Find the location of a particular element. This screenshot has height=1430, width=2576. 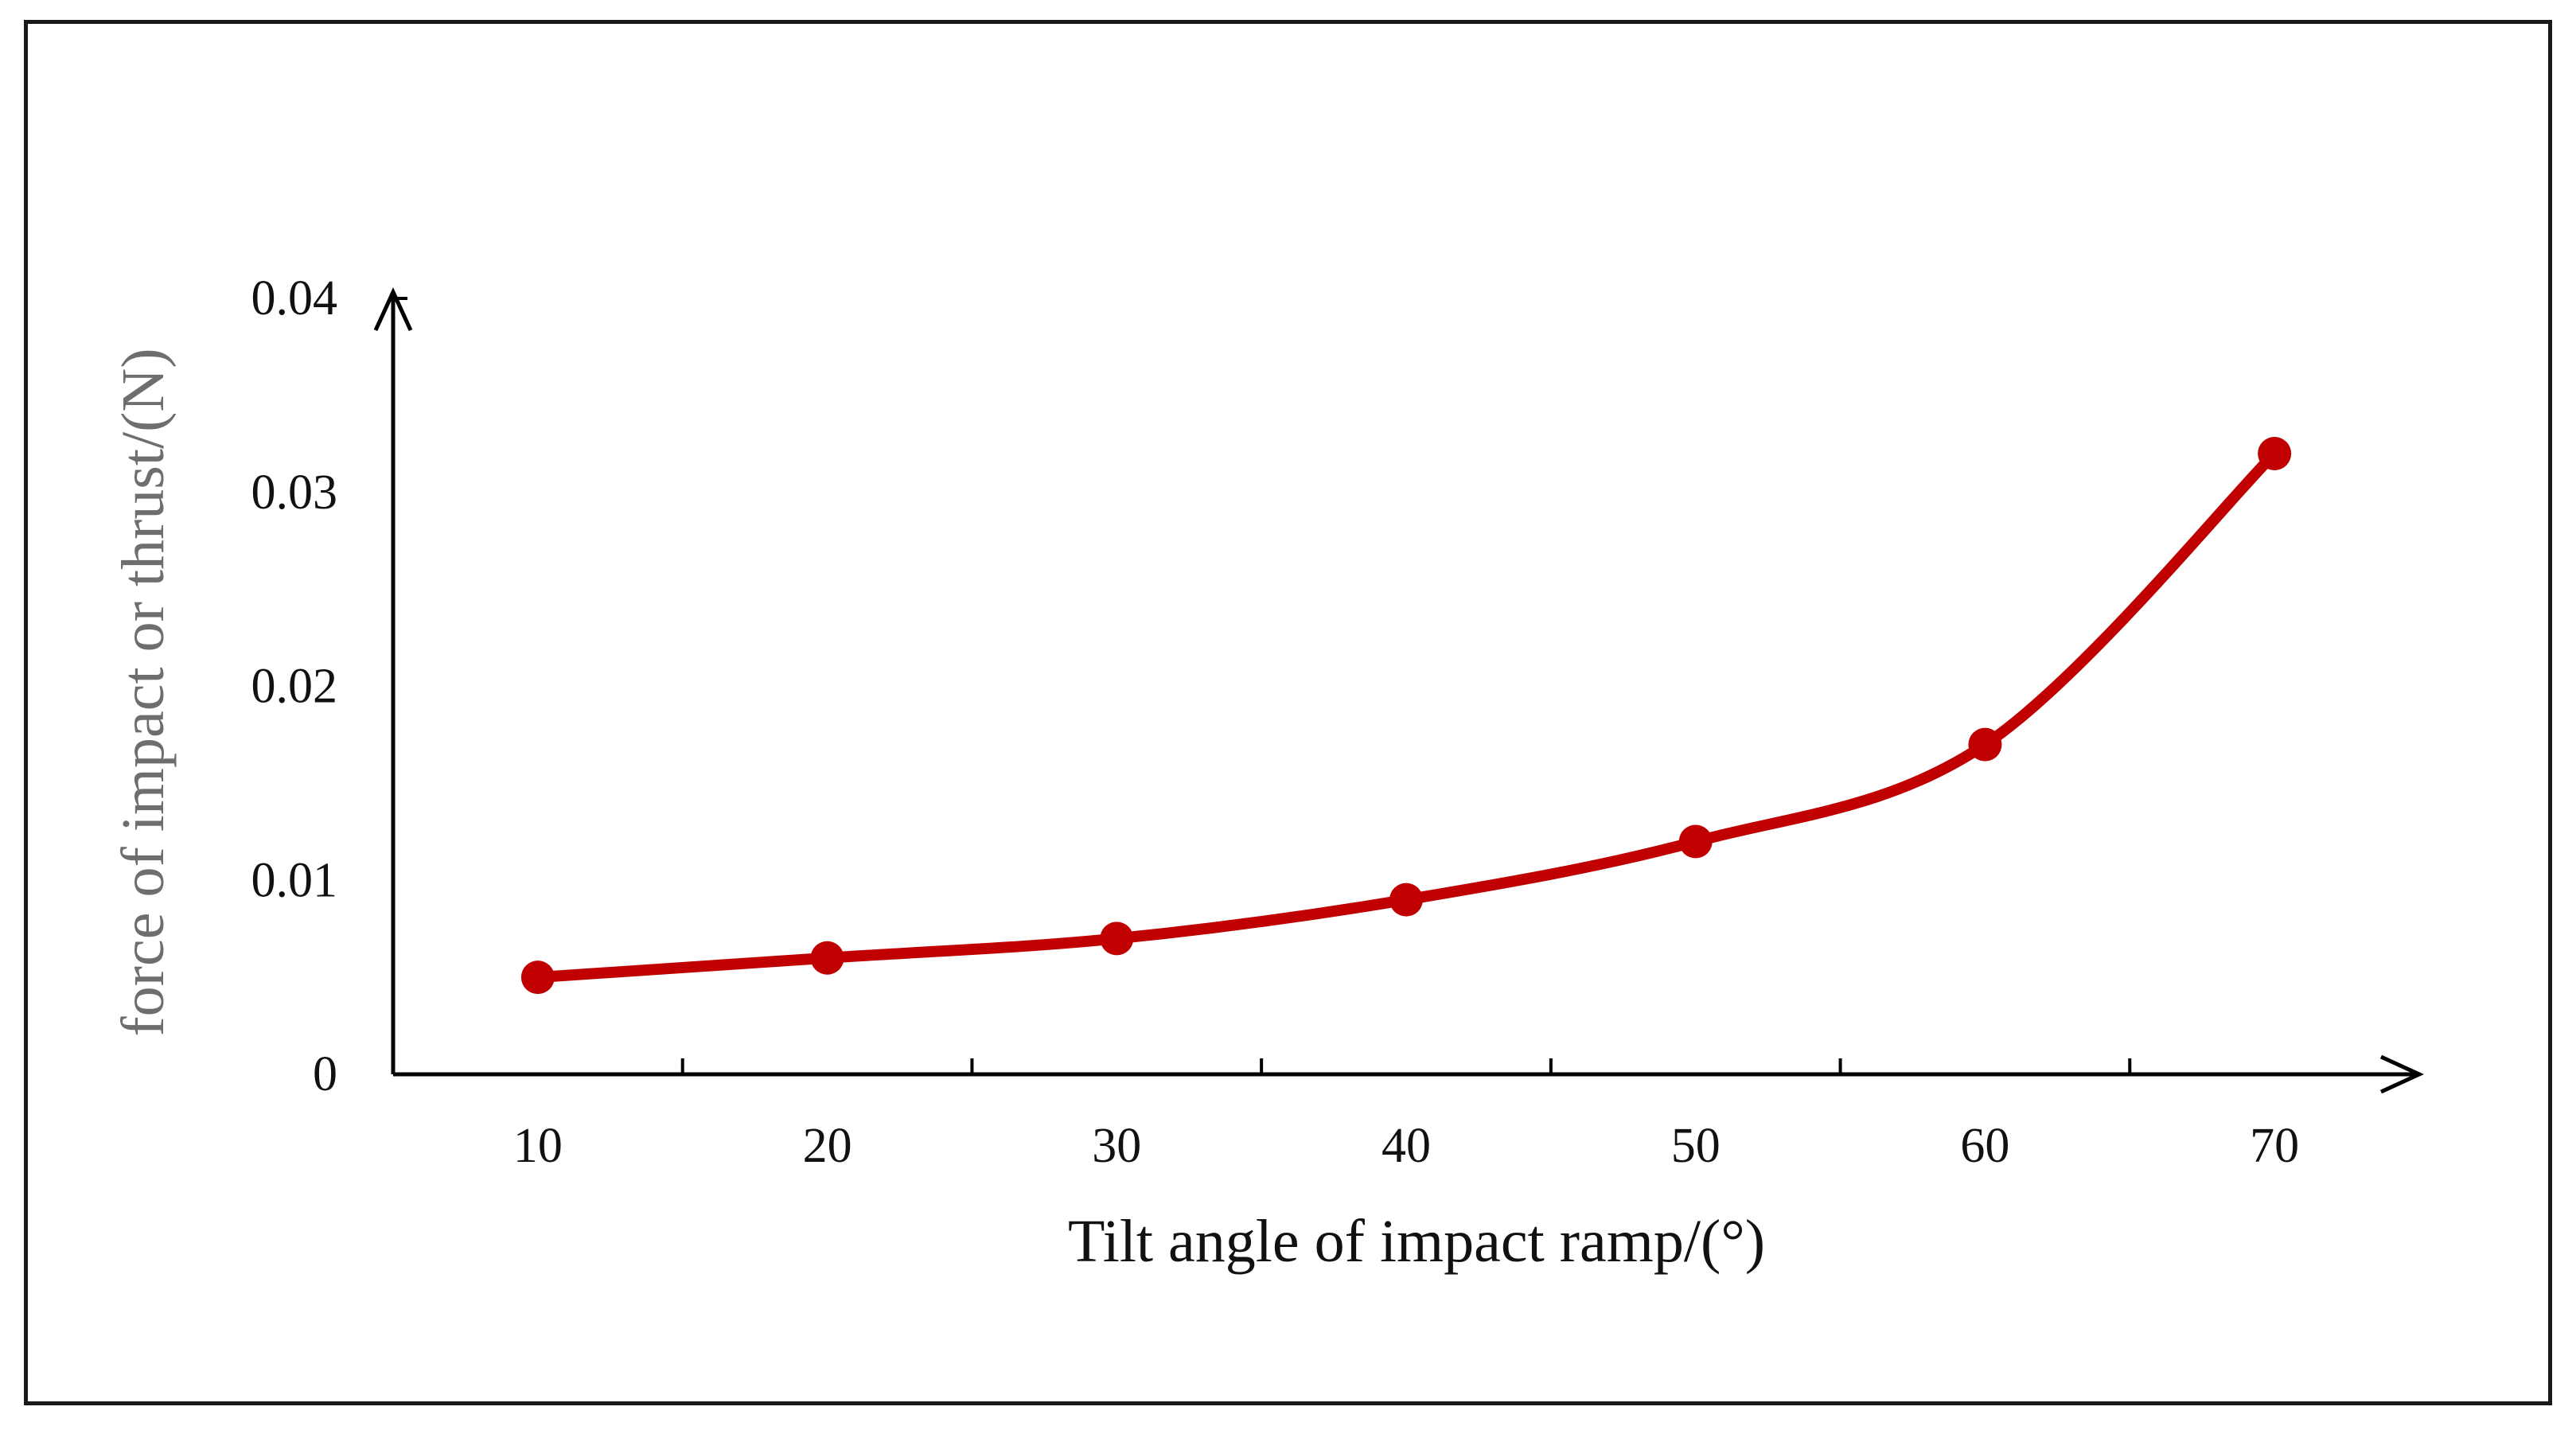

x-tick-label: 20 is located at coordinates (827, 1146).